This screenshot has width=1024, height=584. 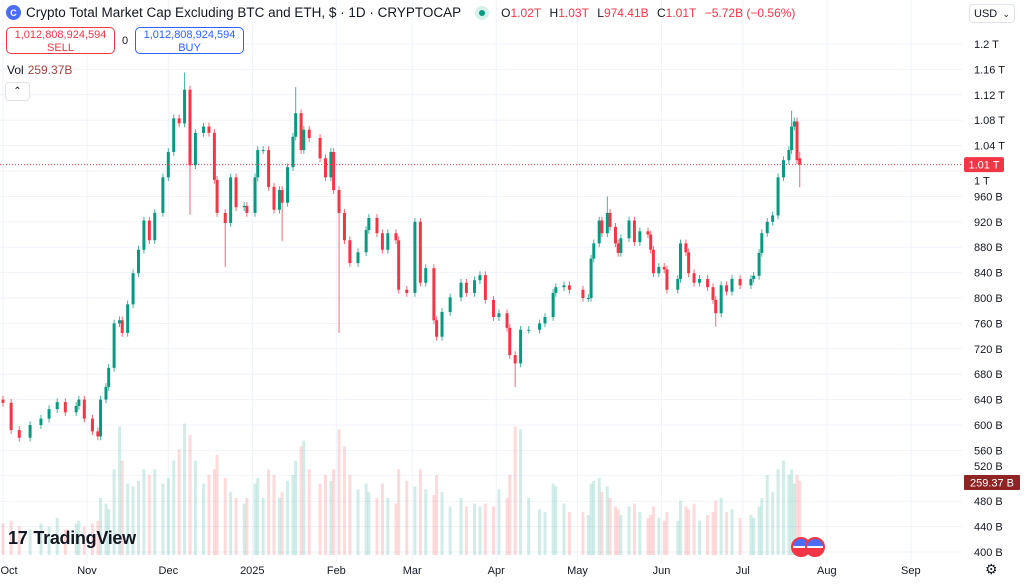 What do you see at coordinates (681, 12) in the screenshot?
I see `close-value: 1.01T` at bounding box center [681, 12].